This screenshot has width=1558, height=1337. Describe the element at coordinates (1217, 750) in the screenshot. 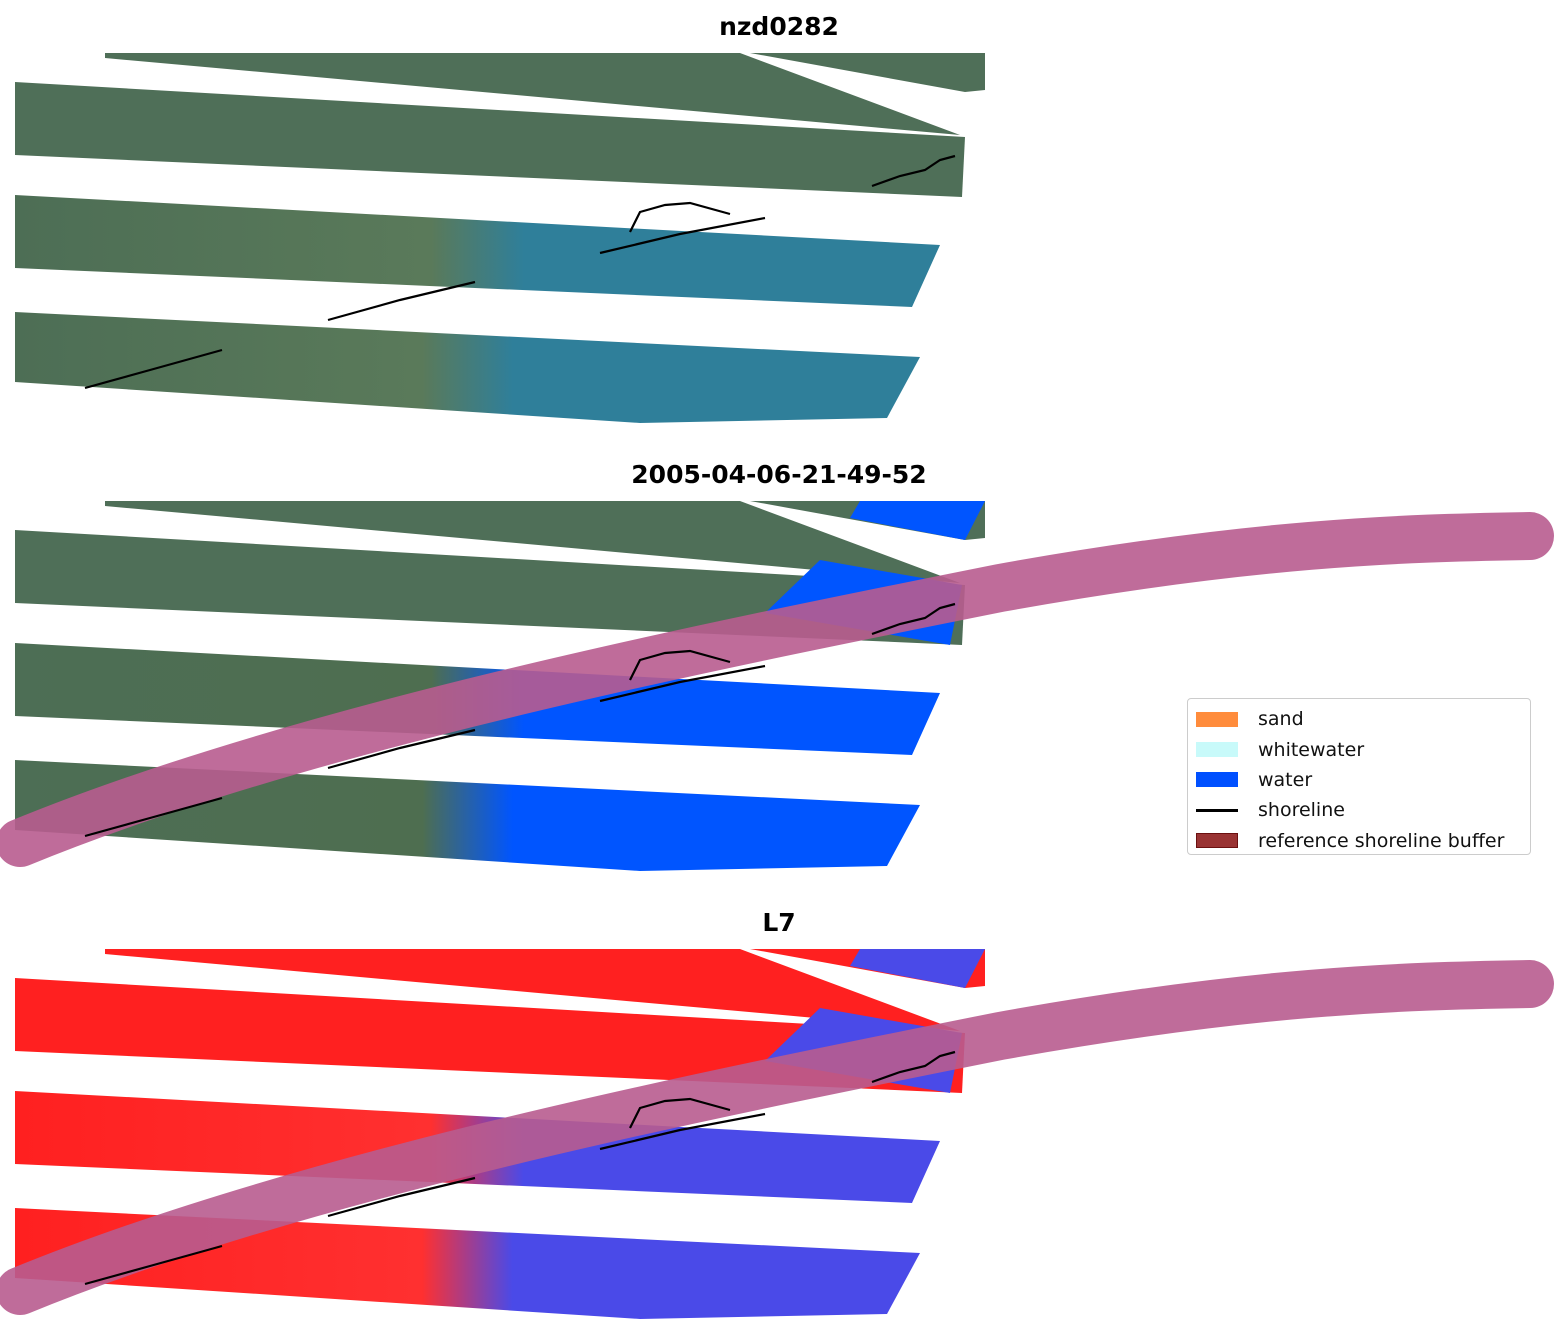

I see `whitewater-swatch` at that location.